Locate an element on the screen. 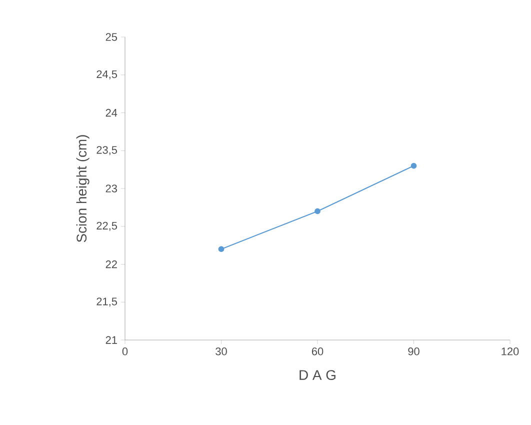 The image size is (531, 425). y-tick-label: 22,5 is located at coordinates (107, 226).